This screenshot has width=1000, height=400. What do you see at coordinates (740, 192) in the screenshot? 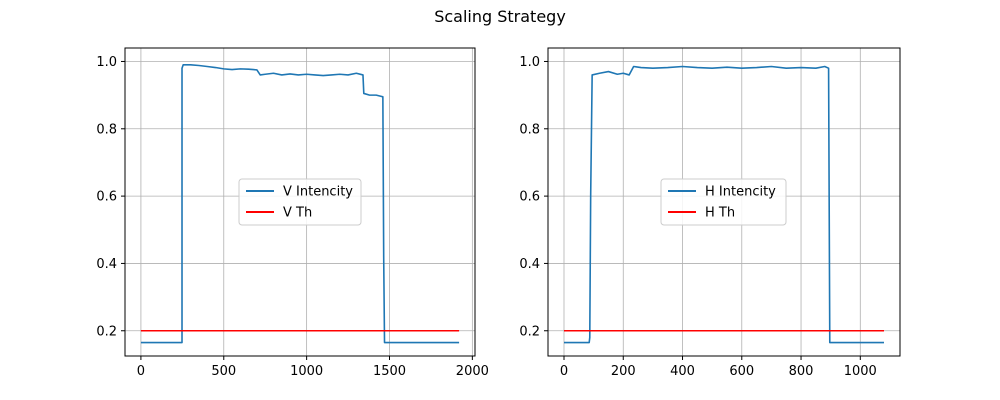
I see `legend-label: H Intencity` at bounding box center [740, 192].